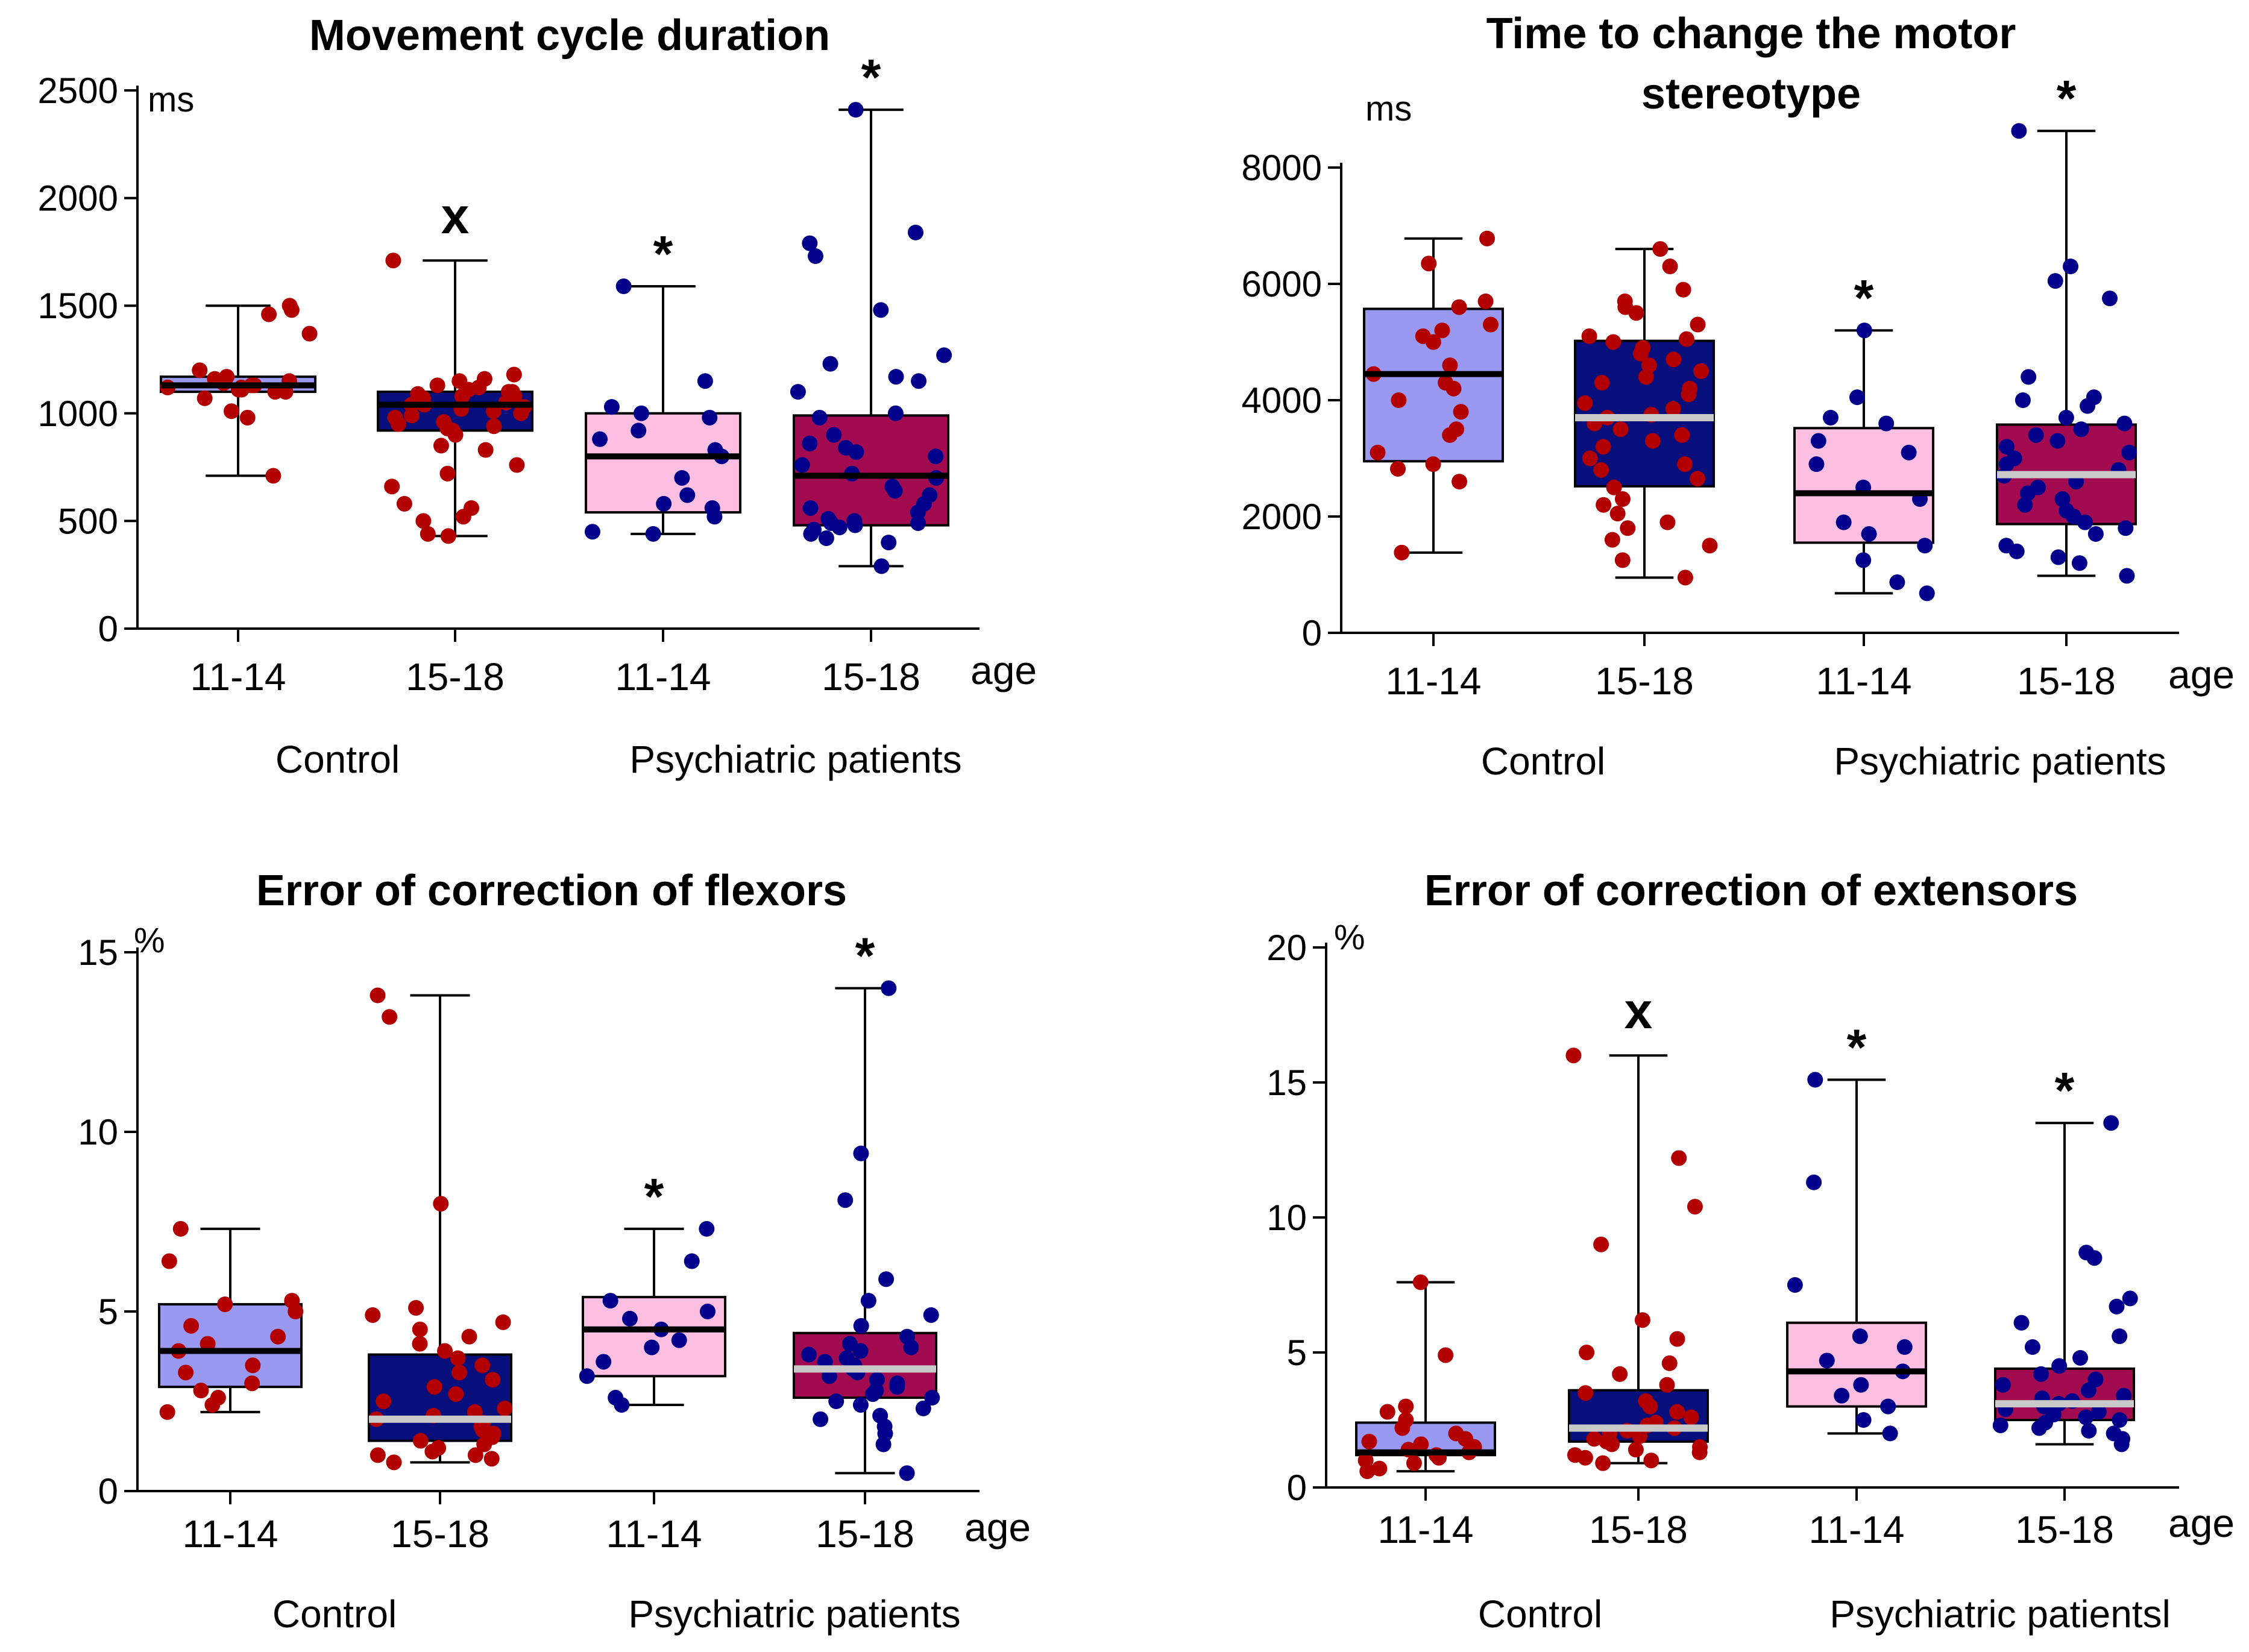 The image size is (2249, 1652). What do you see at coordinates (569, 35) in the screenshot?
I see `chart-title: Movement cycle duration` at bounding box center [569, 35].